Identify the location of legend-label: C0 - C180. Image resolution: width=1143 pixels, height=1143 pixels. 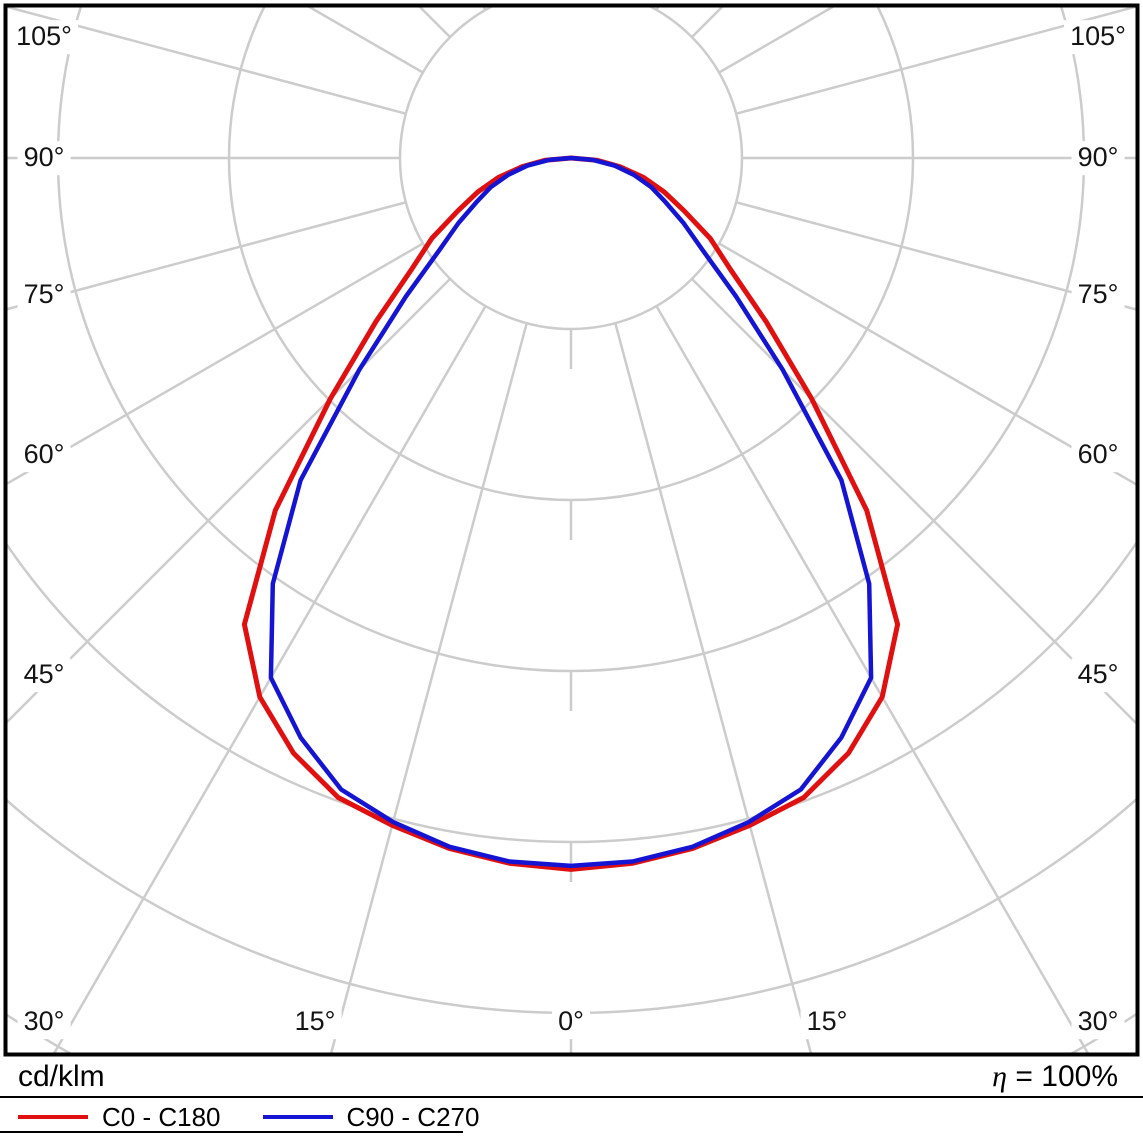
(161, 1116).